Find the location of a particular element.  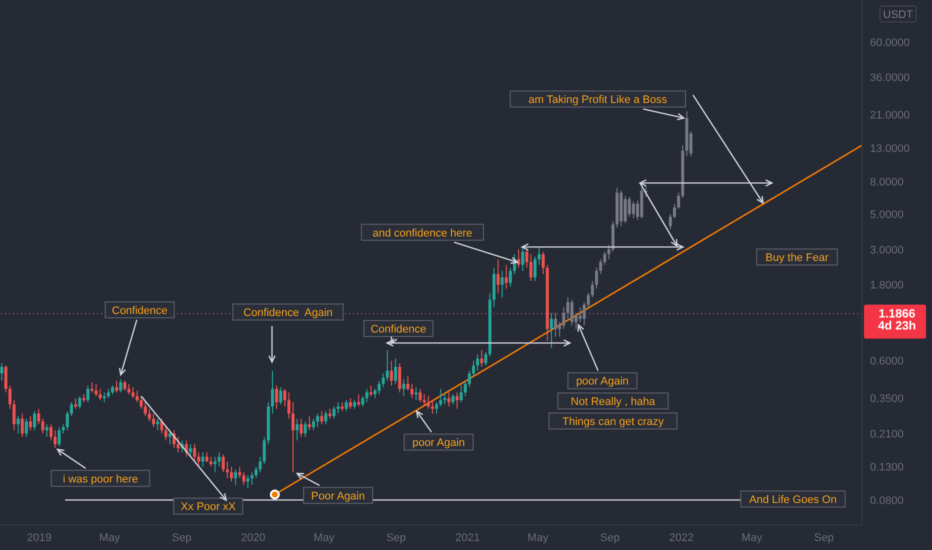

y-tick-label: 1.8000 is located at coordinates (887, 286).